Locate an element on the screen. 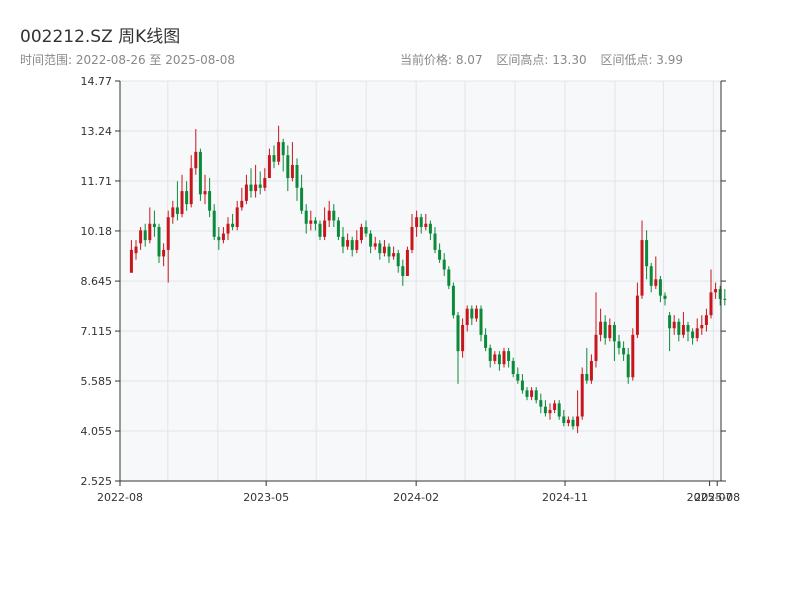  current-price-text: 当前价格: 8.07 is located at coordinates (441, 60).